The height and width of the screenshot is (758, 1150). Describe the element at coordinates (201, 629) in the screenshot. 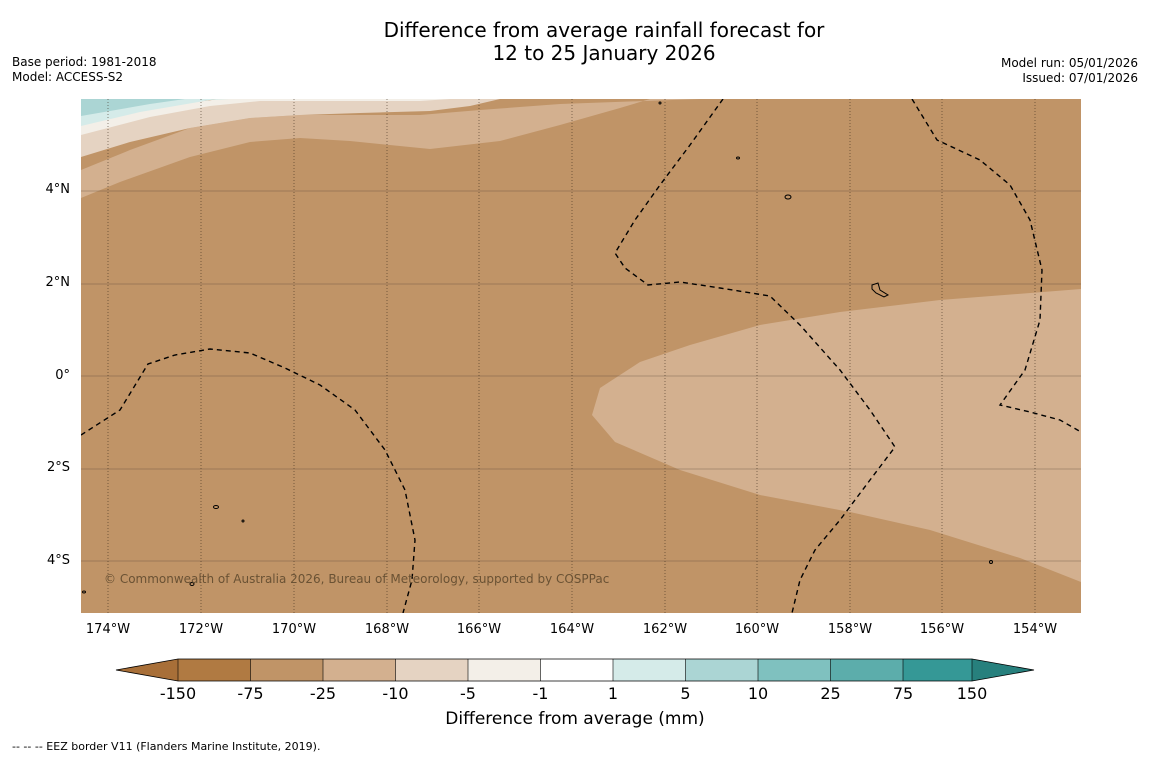

I see `lon-label-172w: 172°W` at that location.